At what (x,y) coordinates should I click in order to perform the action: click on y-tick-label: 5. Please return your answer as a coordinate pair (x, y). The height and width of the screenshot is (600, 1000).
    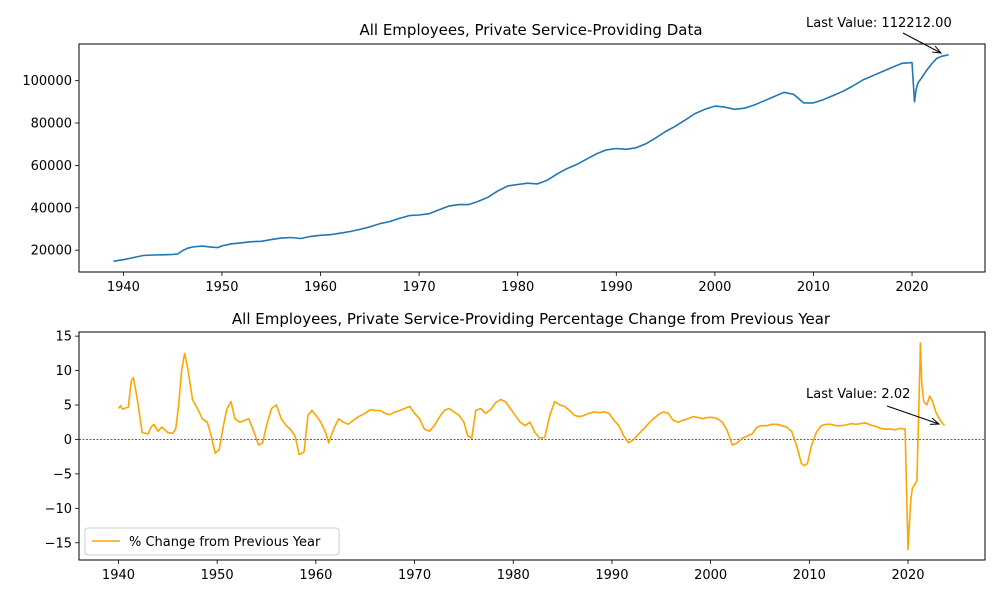
    Looking at the image, I should click on (68, 406).